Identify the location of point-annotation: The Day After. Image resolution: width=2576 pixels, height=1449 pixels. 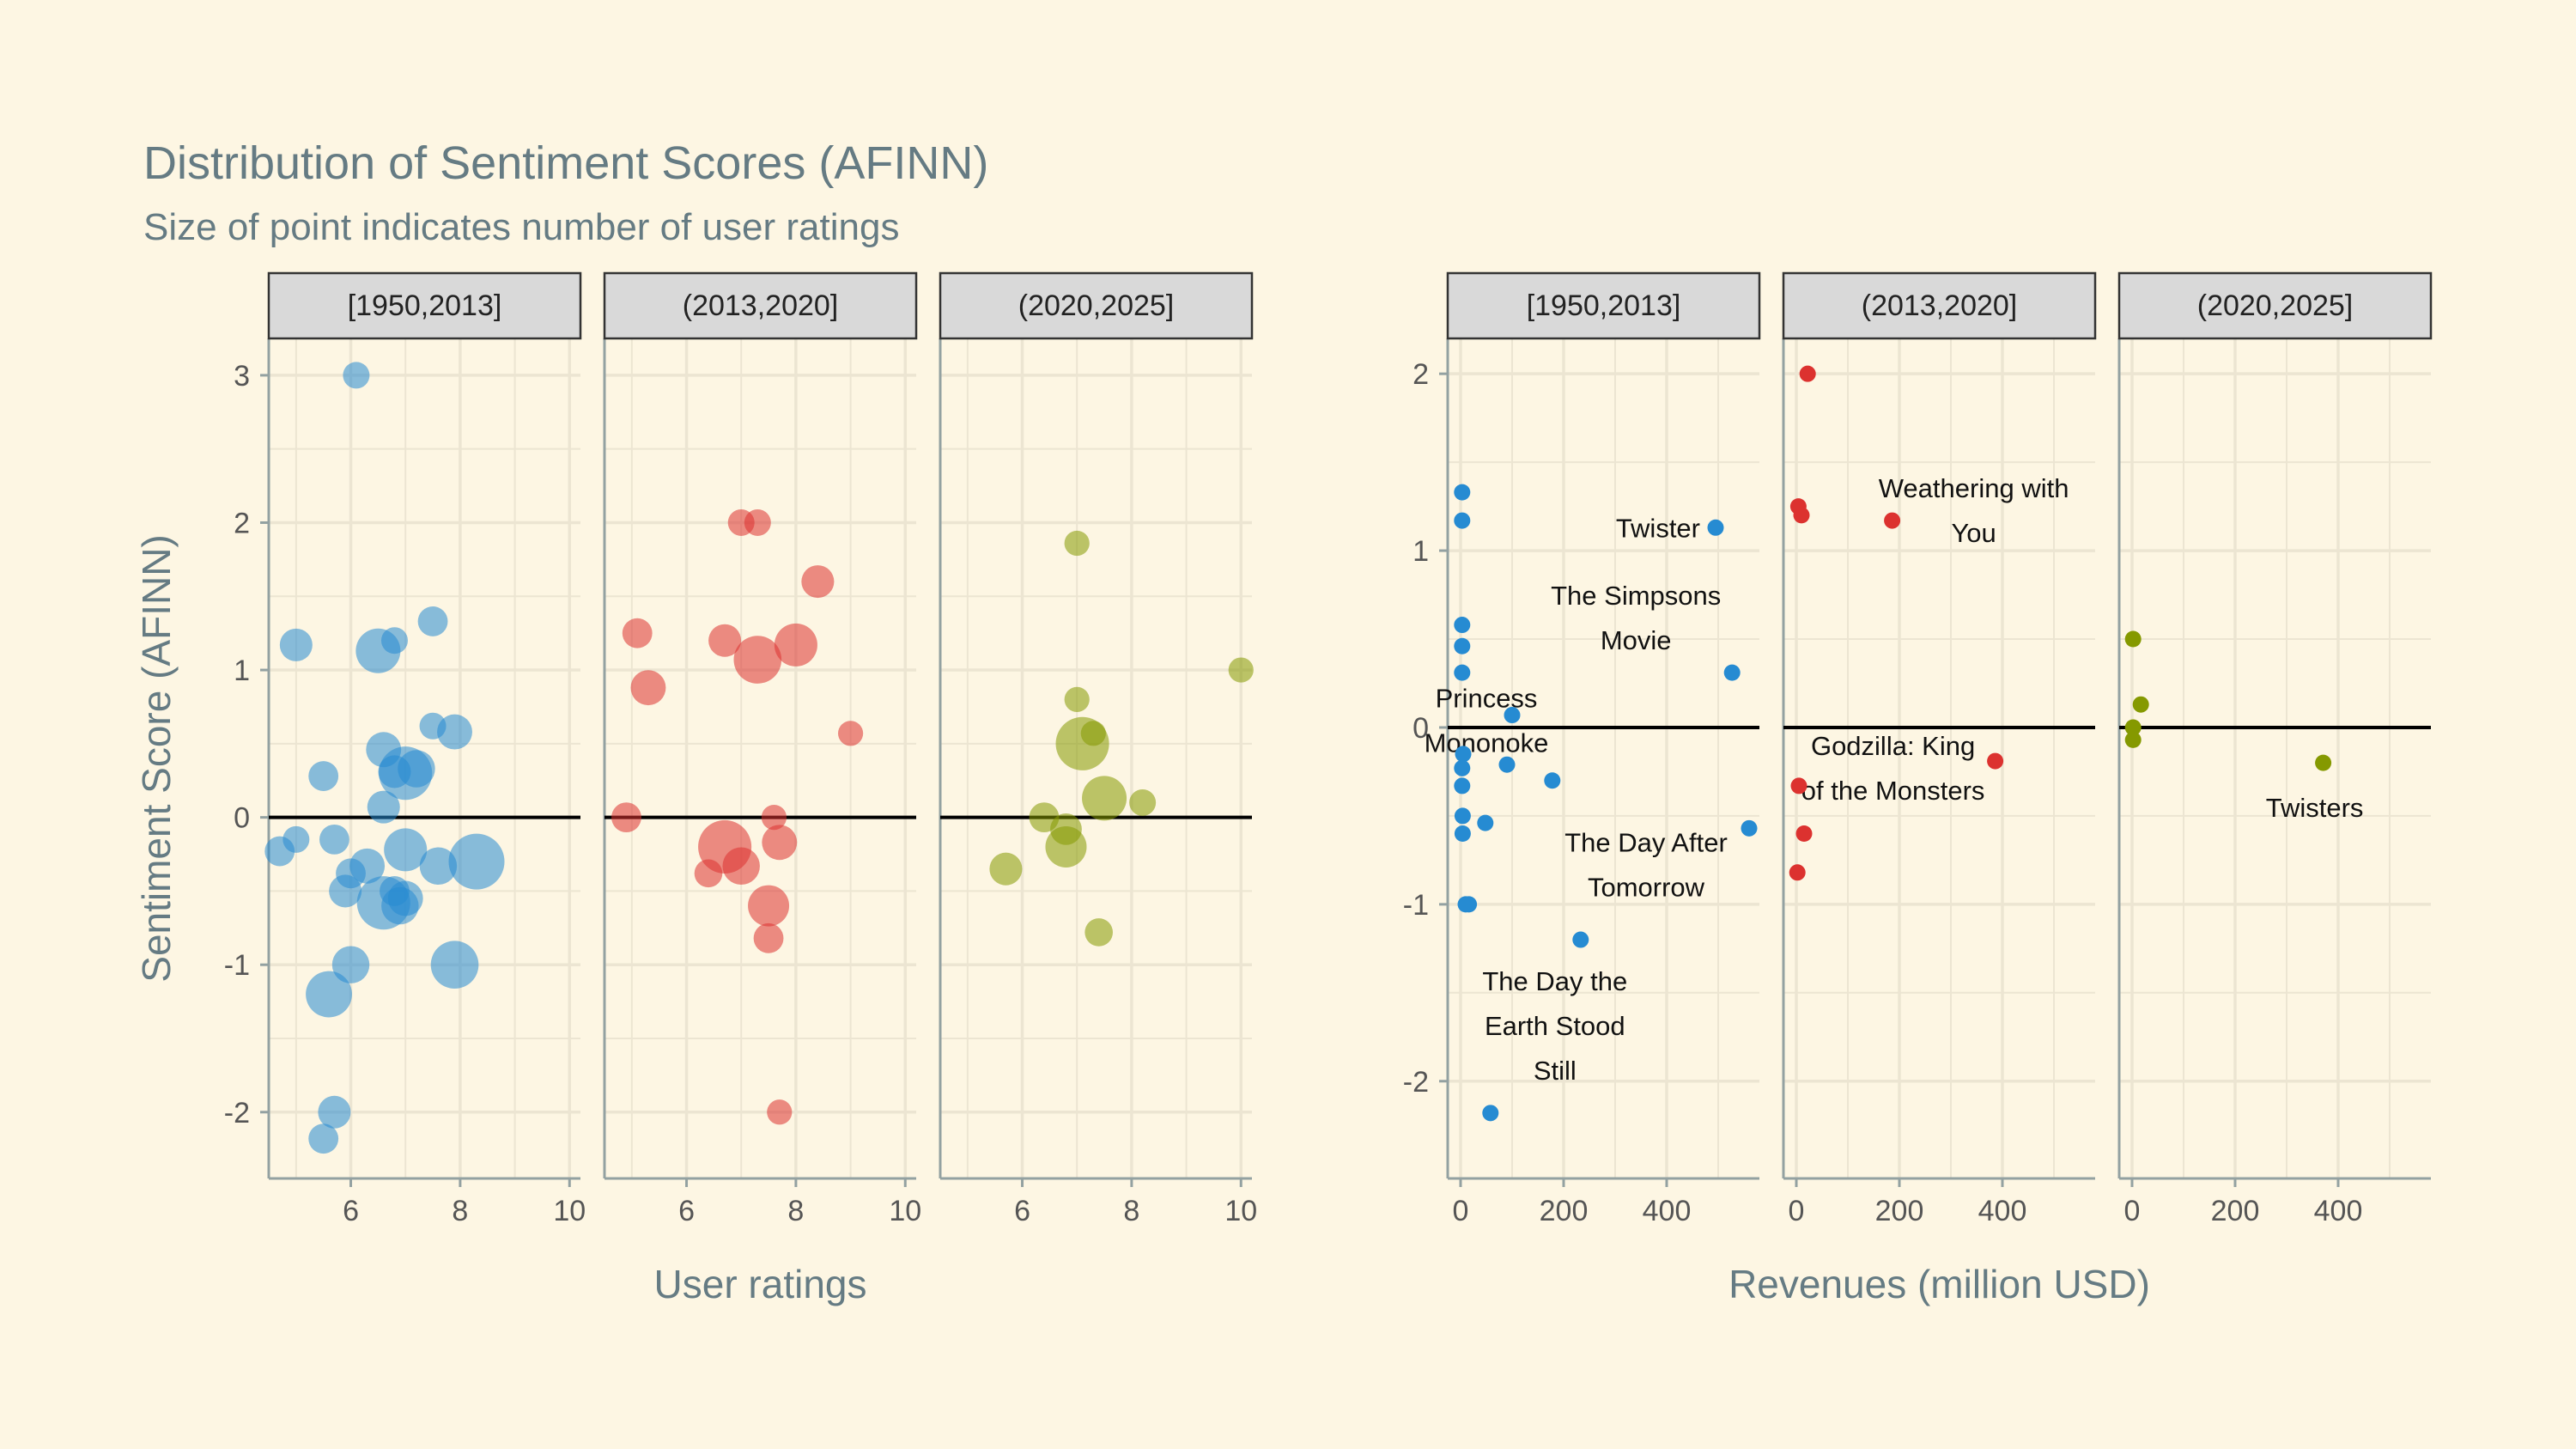
(1646, 842).